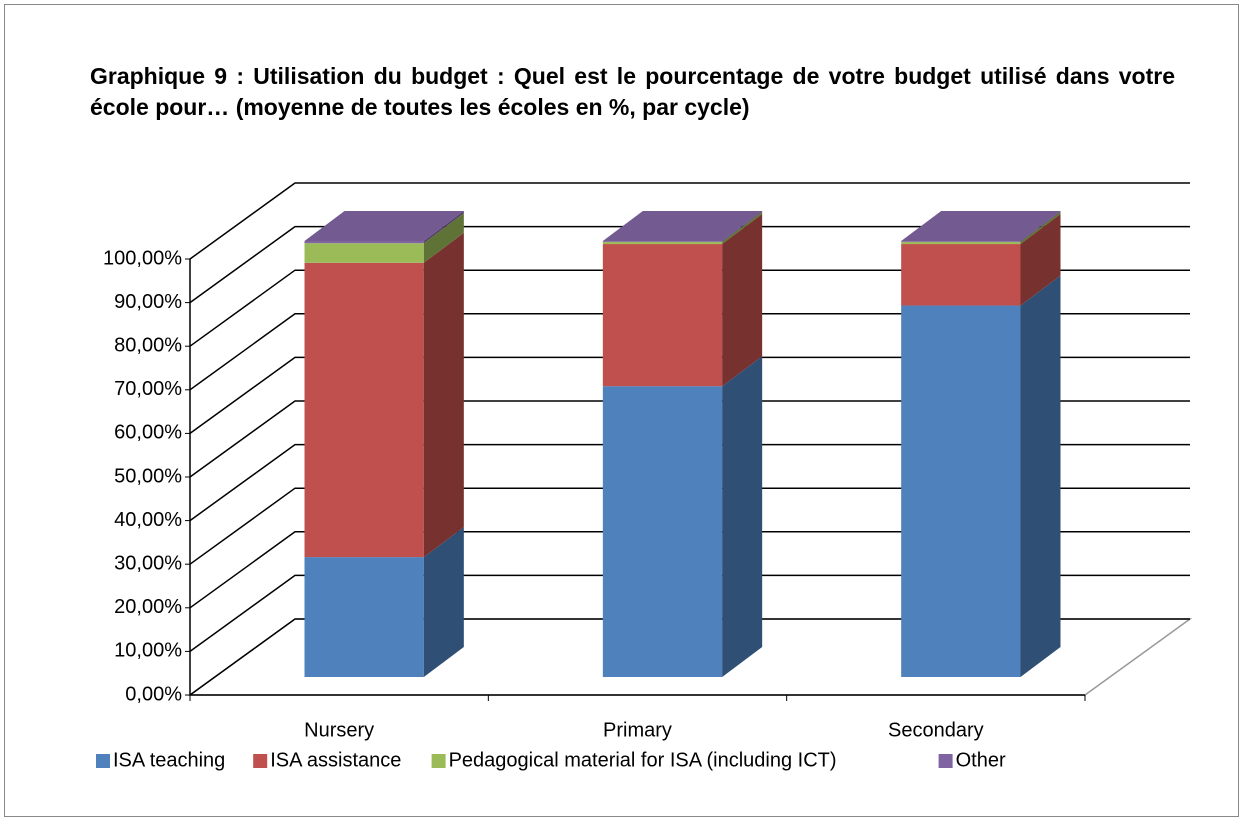  I want to click on y-tick-label: 0,00%, so click(153, 694).